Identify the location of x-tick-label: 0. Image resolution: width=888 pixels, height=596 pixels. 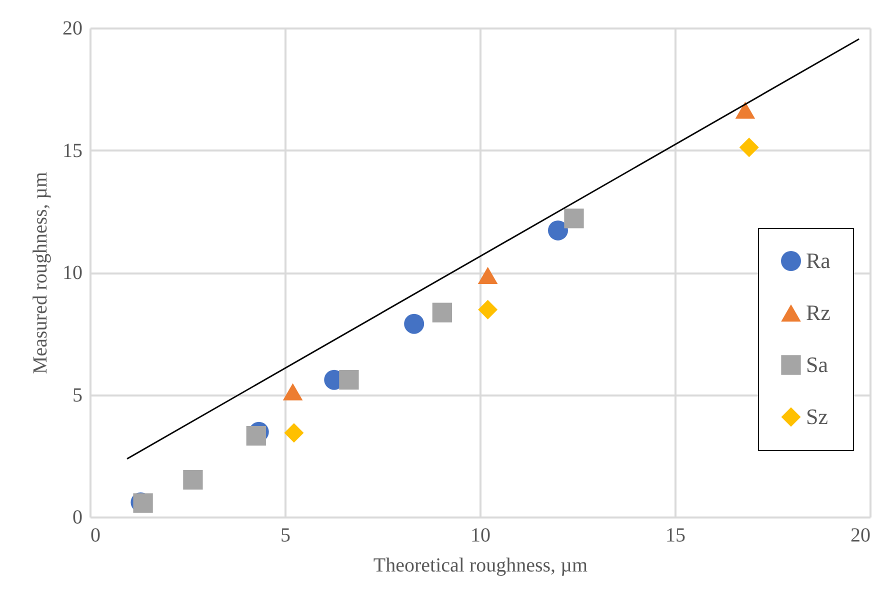
(95, 535).